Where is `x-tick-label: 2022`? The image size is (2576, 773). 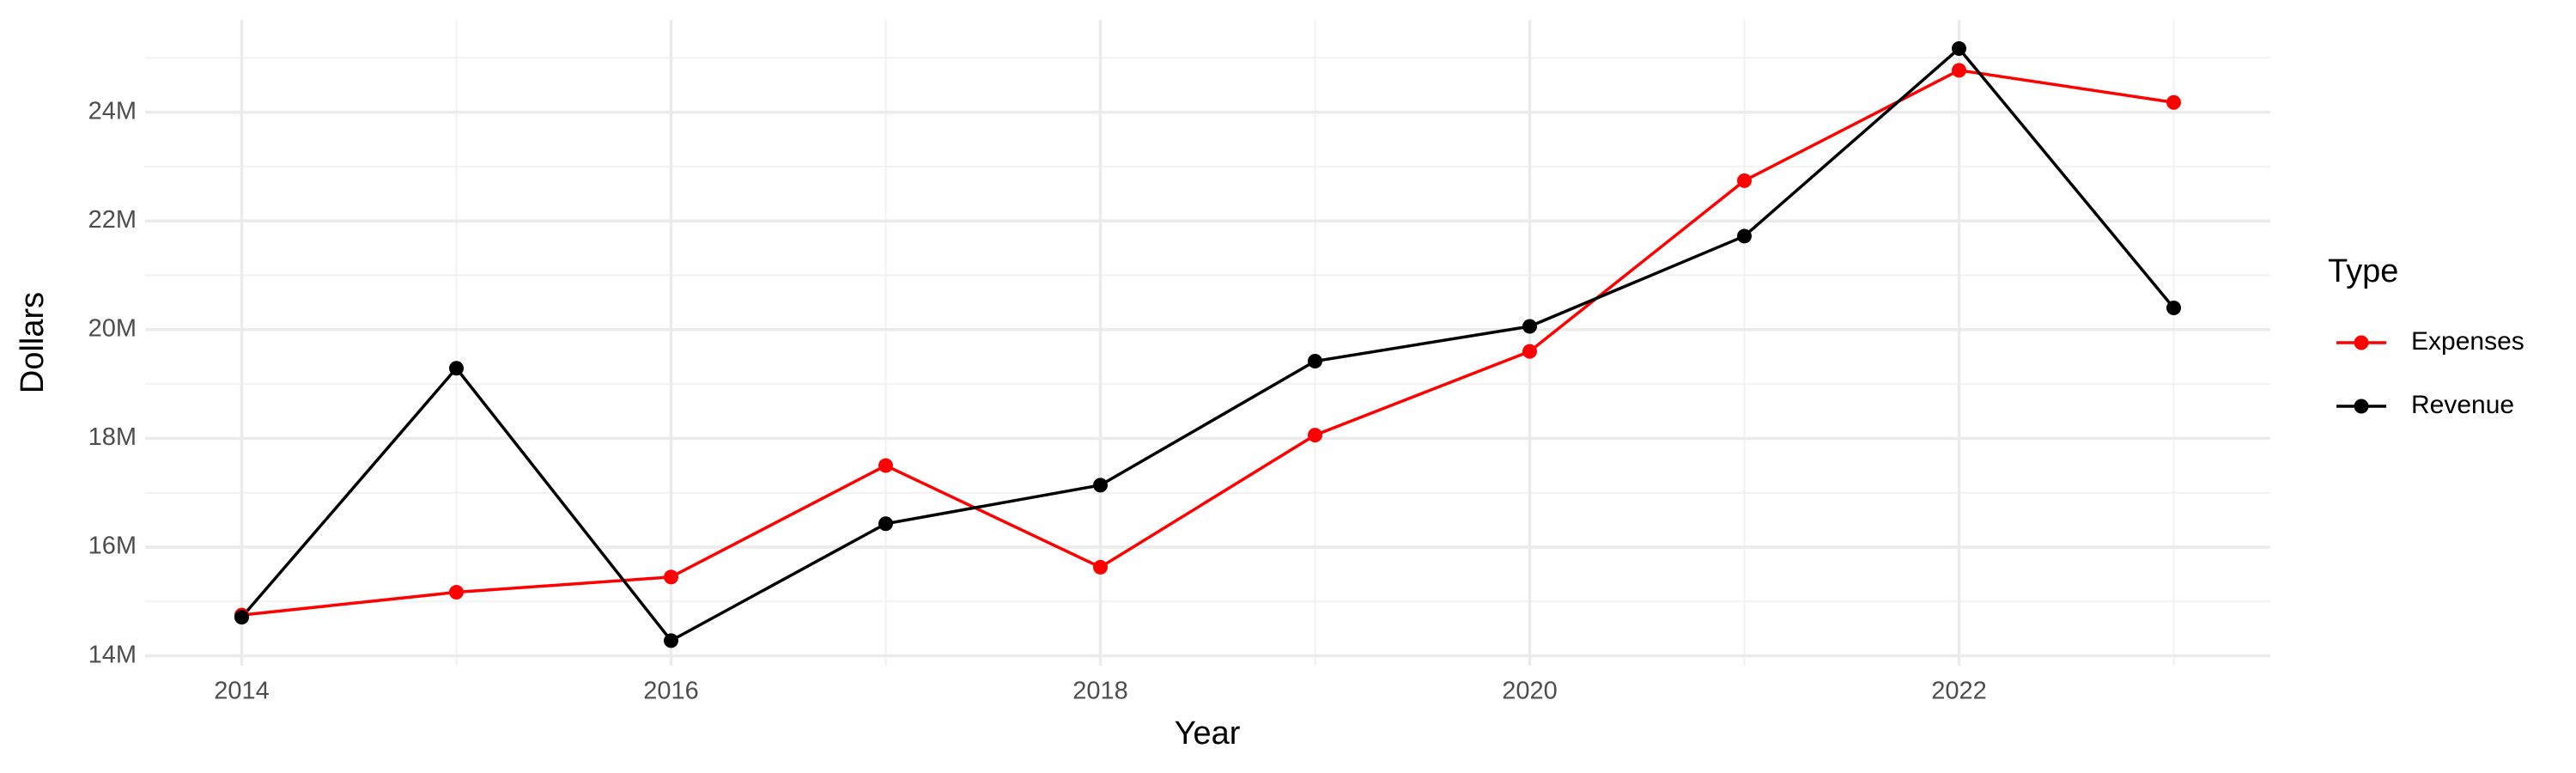 x-tick-label: 2022 is located at coordinates (1959, 691).